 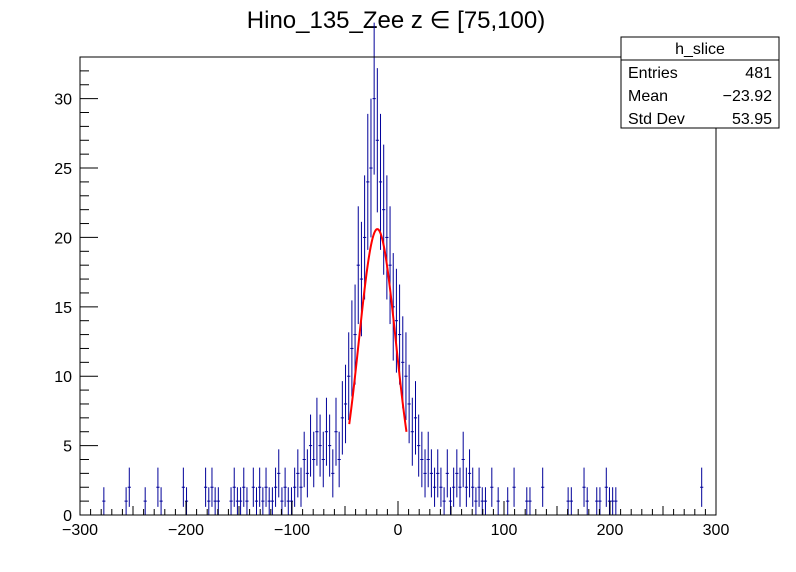 What do you see at coordinates (186, 530) in the screenshot?
I see `x-tick-label: −200` at bounding box center [186, 530].